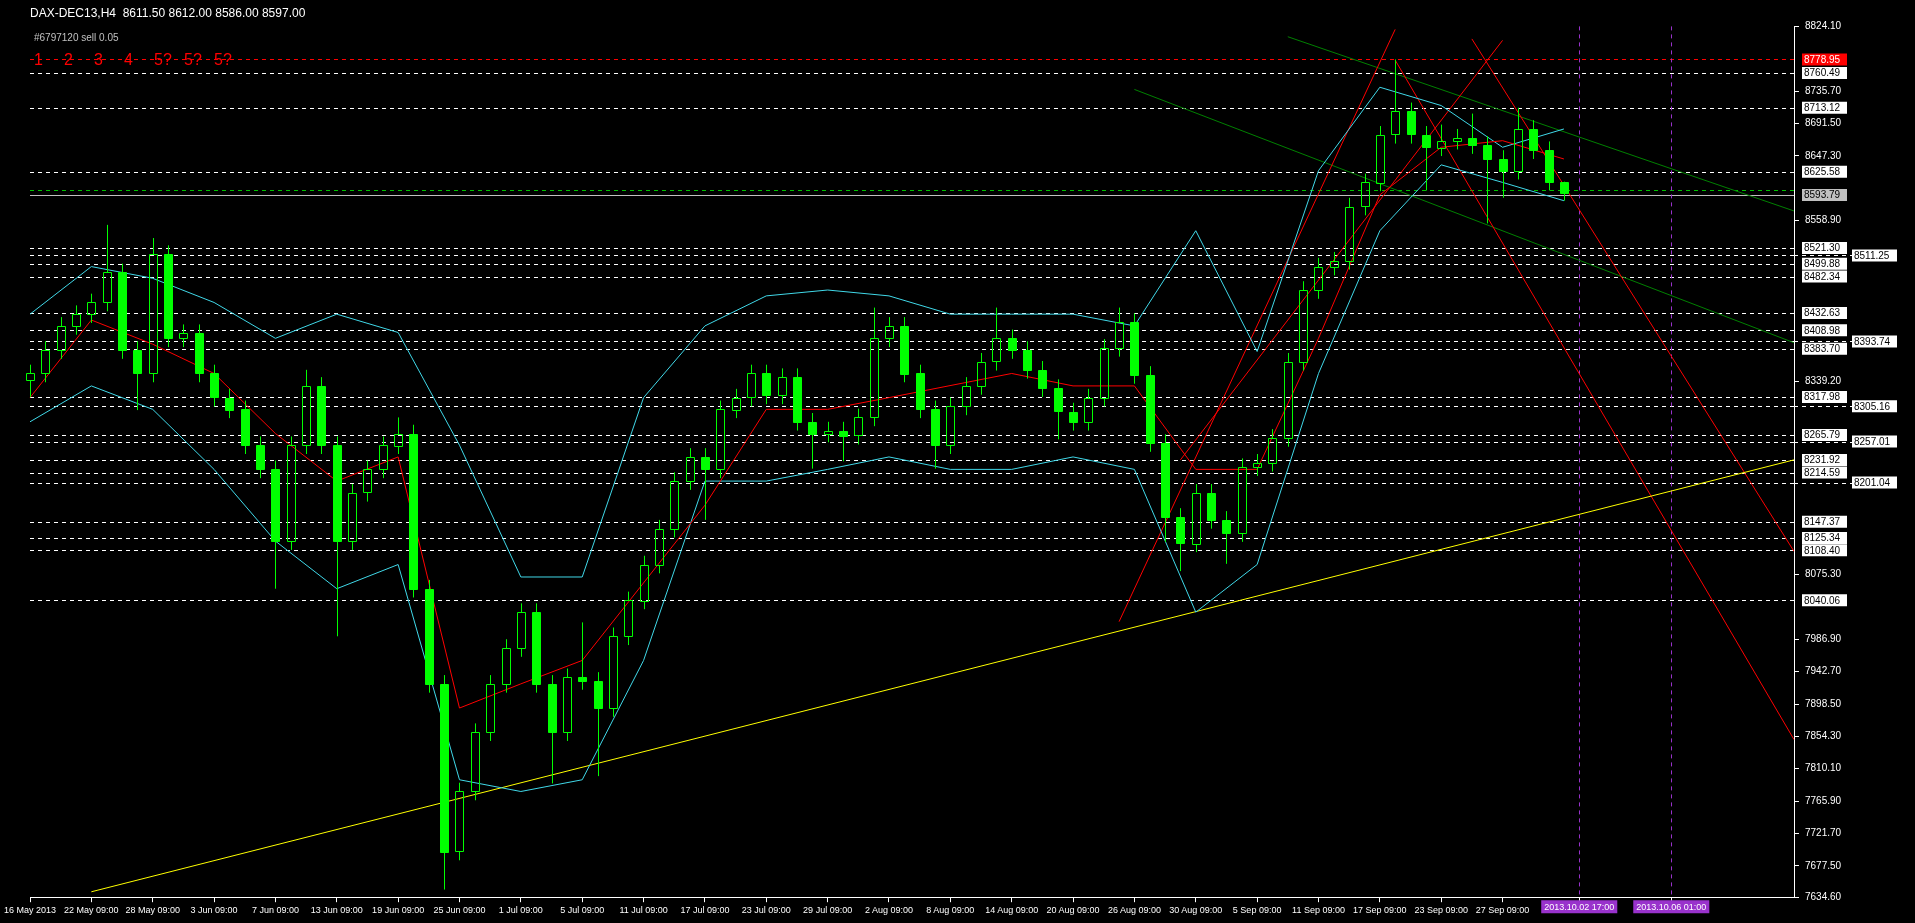 Image resolution: width=1915 pixels, height=923 pixels. What do you see at coordinates (1318, 910) in the screenshot?
I see `x-tick-label: 11 Sep 09:00` at bounding box center [1318, 910].